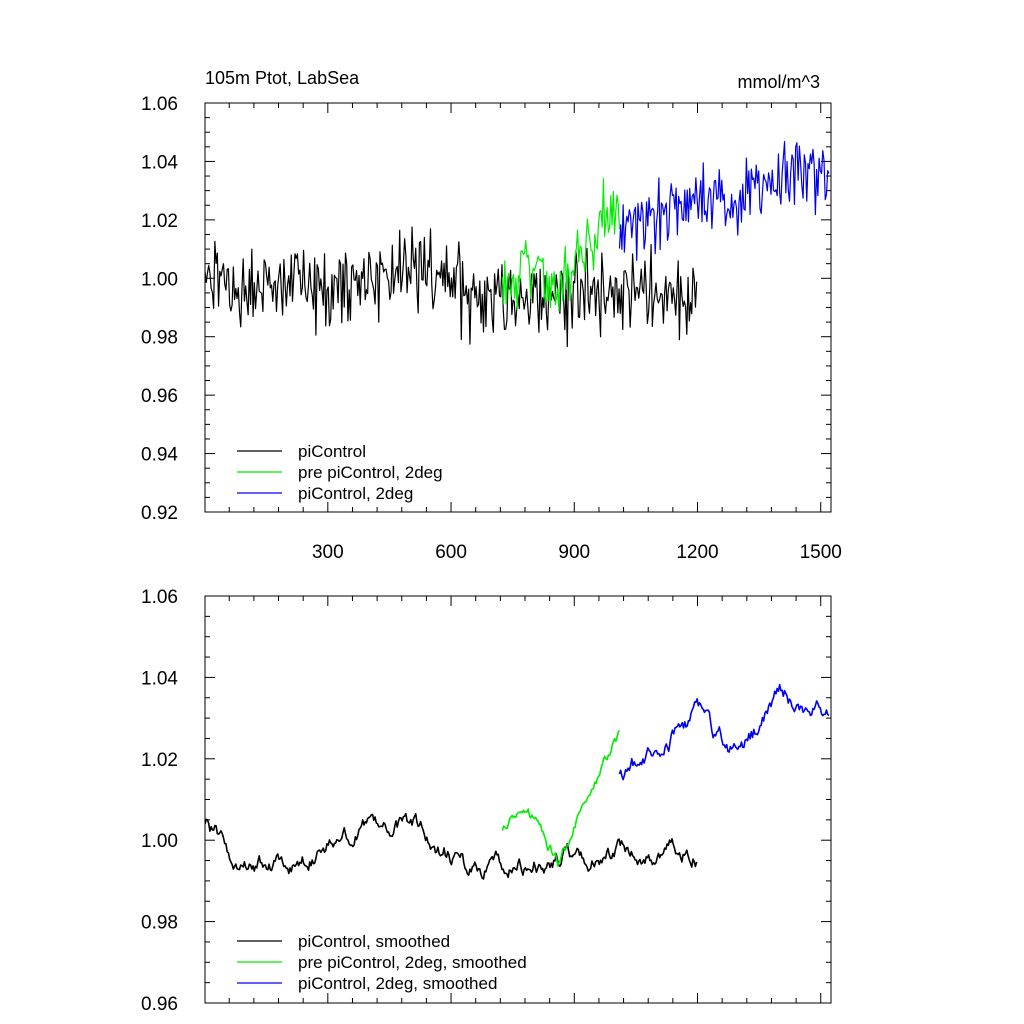 The image size is (1024, 1024). Describe the element at coordinates (724, 732) in the screenshot. I see `series-line-picontrol-2deg-smoothed` at that location.